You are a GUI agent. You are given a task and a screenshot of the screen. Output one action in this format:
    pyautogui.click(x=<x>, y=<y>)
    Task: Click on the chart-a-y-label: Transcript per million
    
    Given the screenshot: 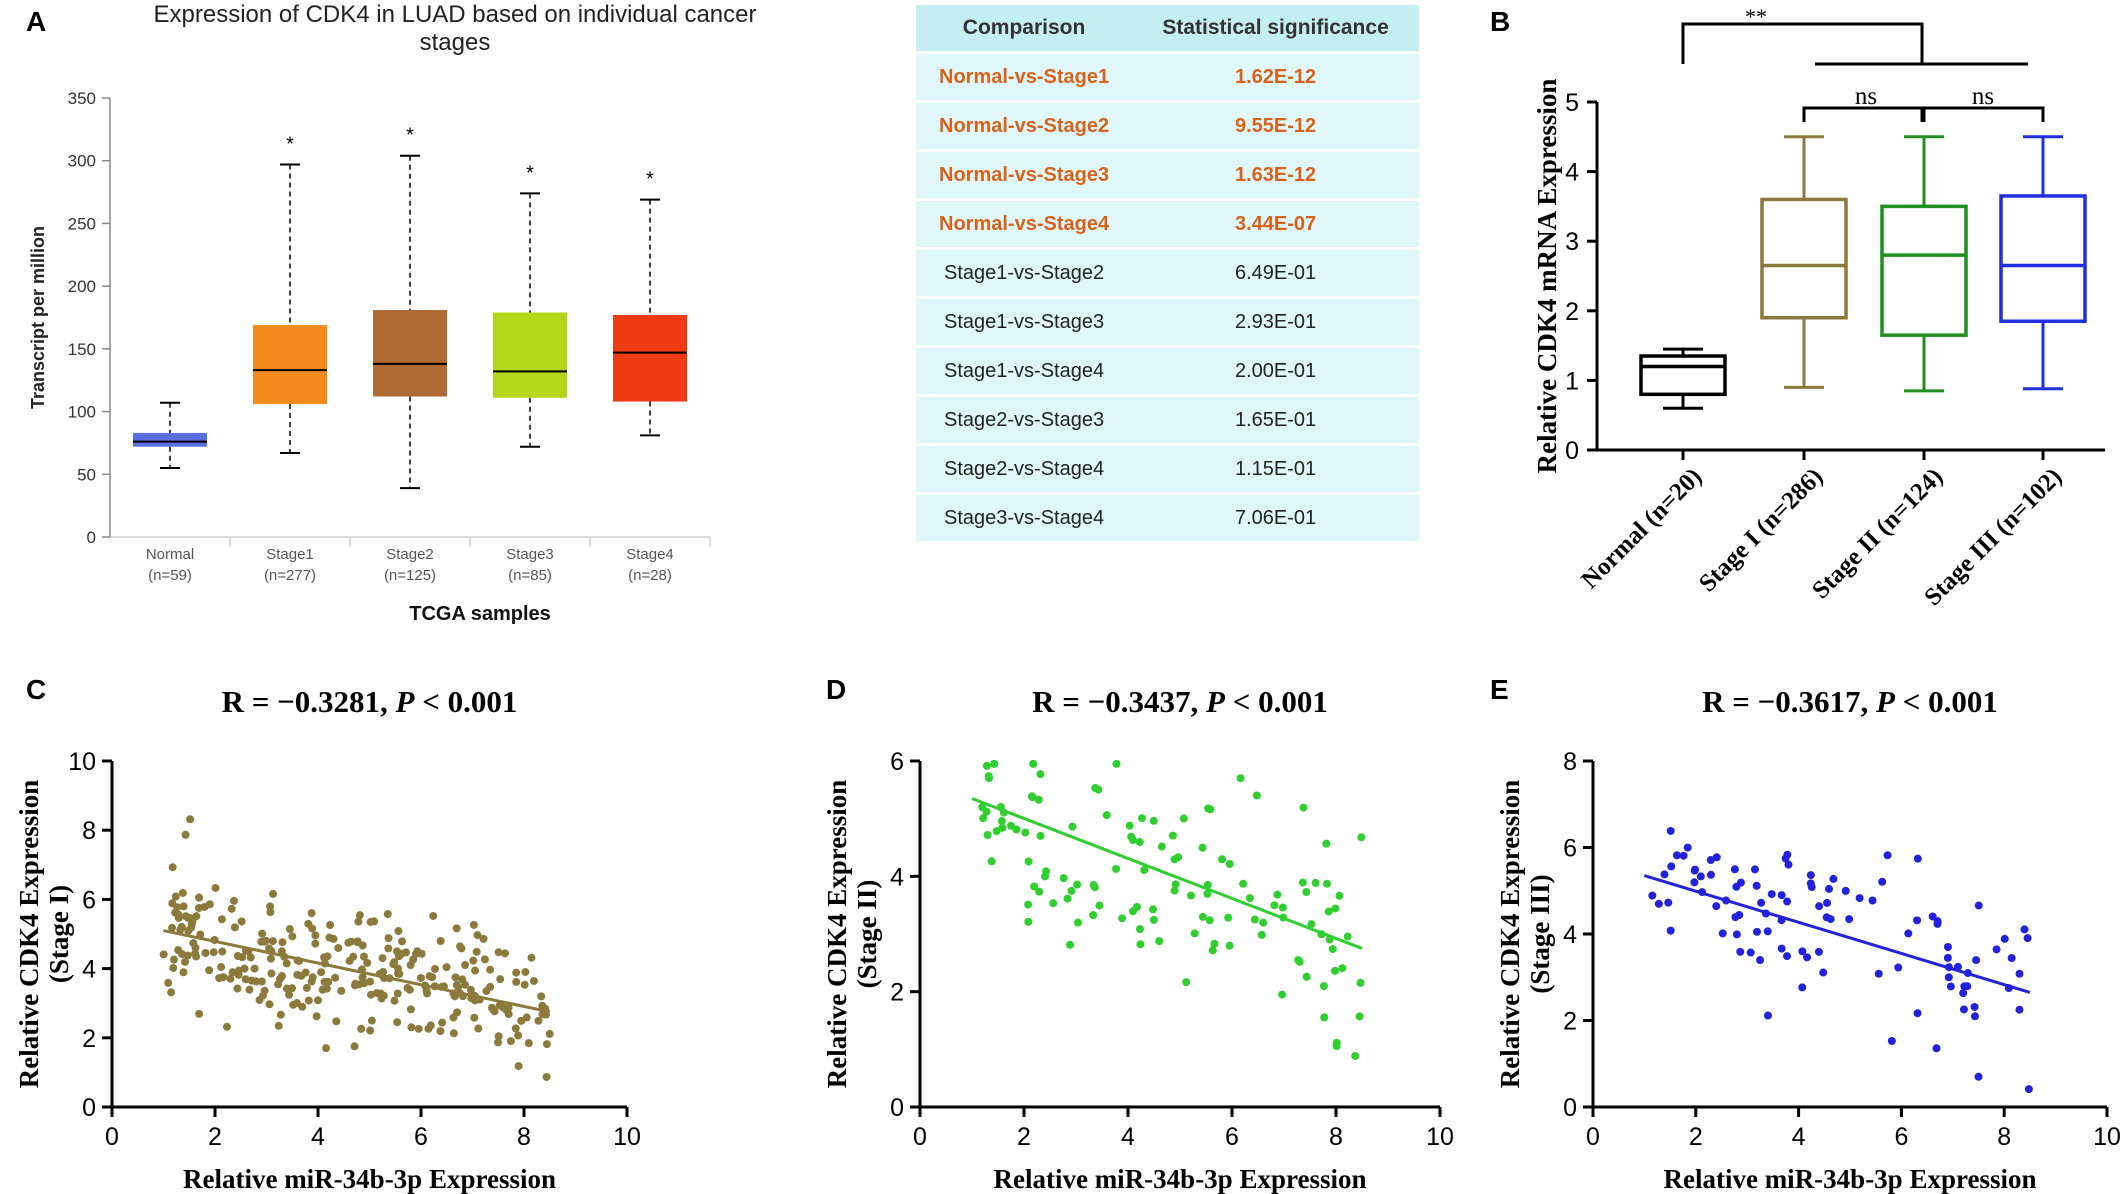 What is the action you would take?
    pyautogui.click(x=38, y=317)
    